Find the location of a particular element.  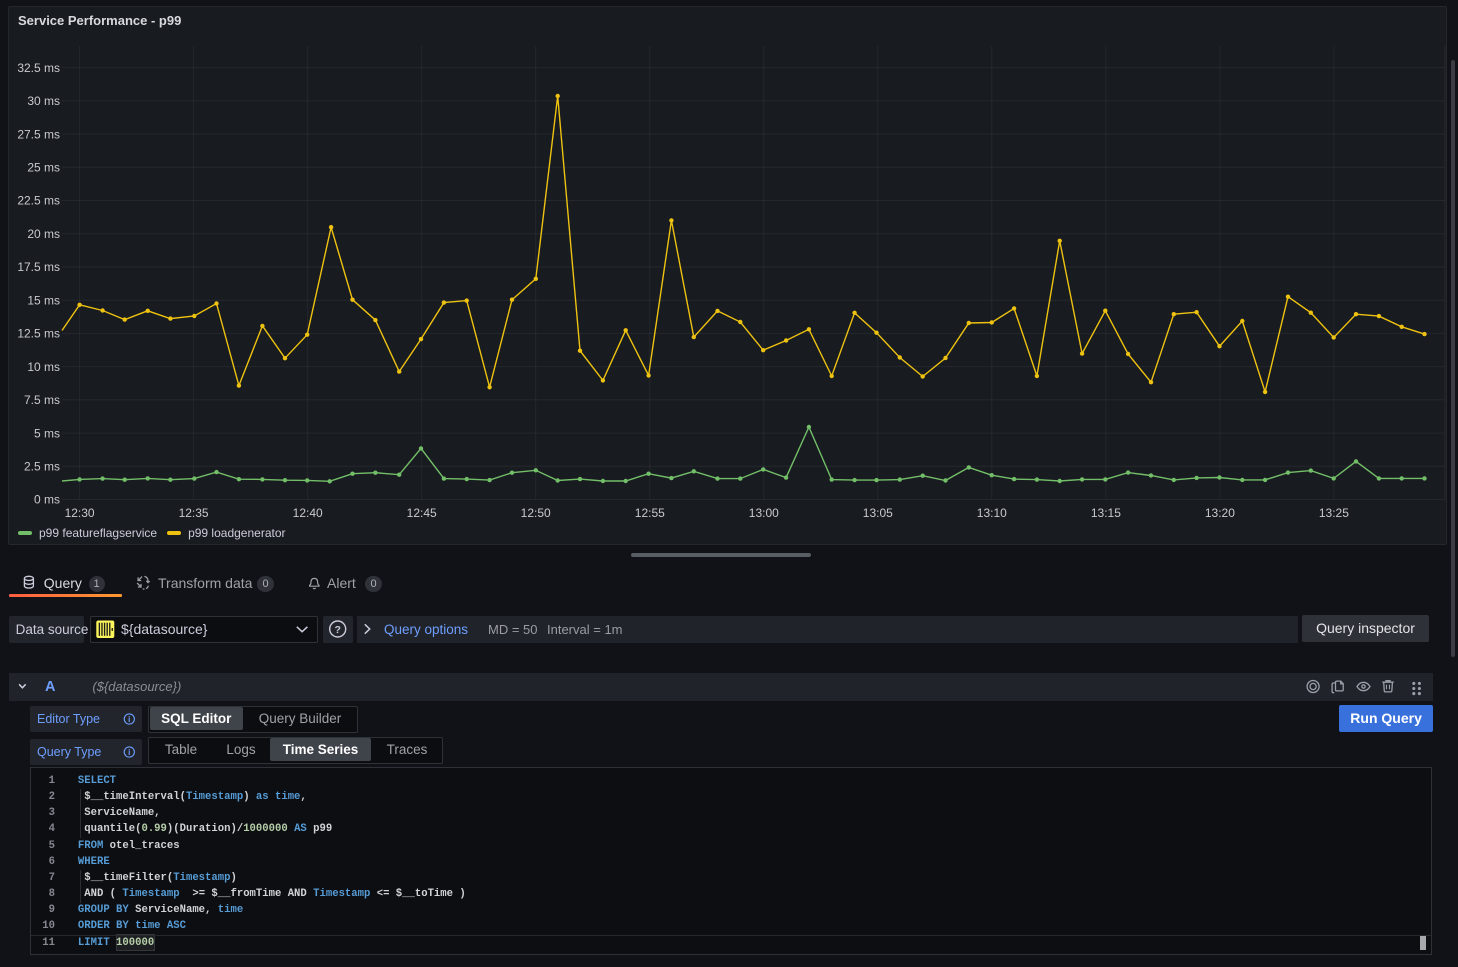

svg-text: 12:50 is located at coordinates (536, 513).